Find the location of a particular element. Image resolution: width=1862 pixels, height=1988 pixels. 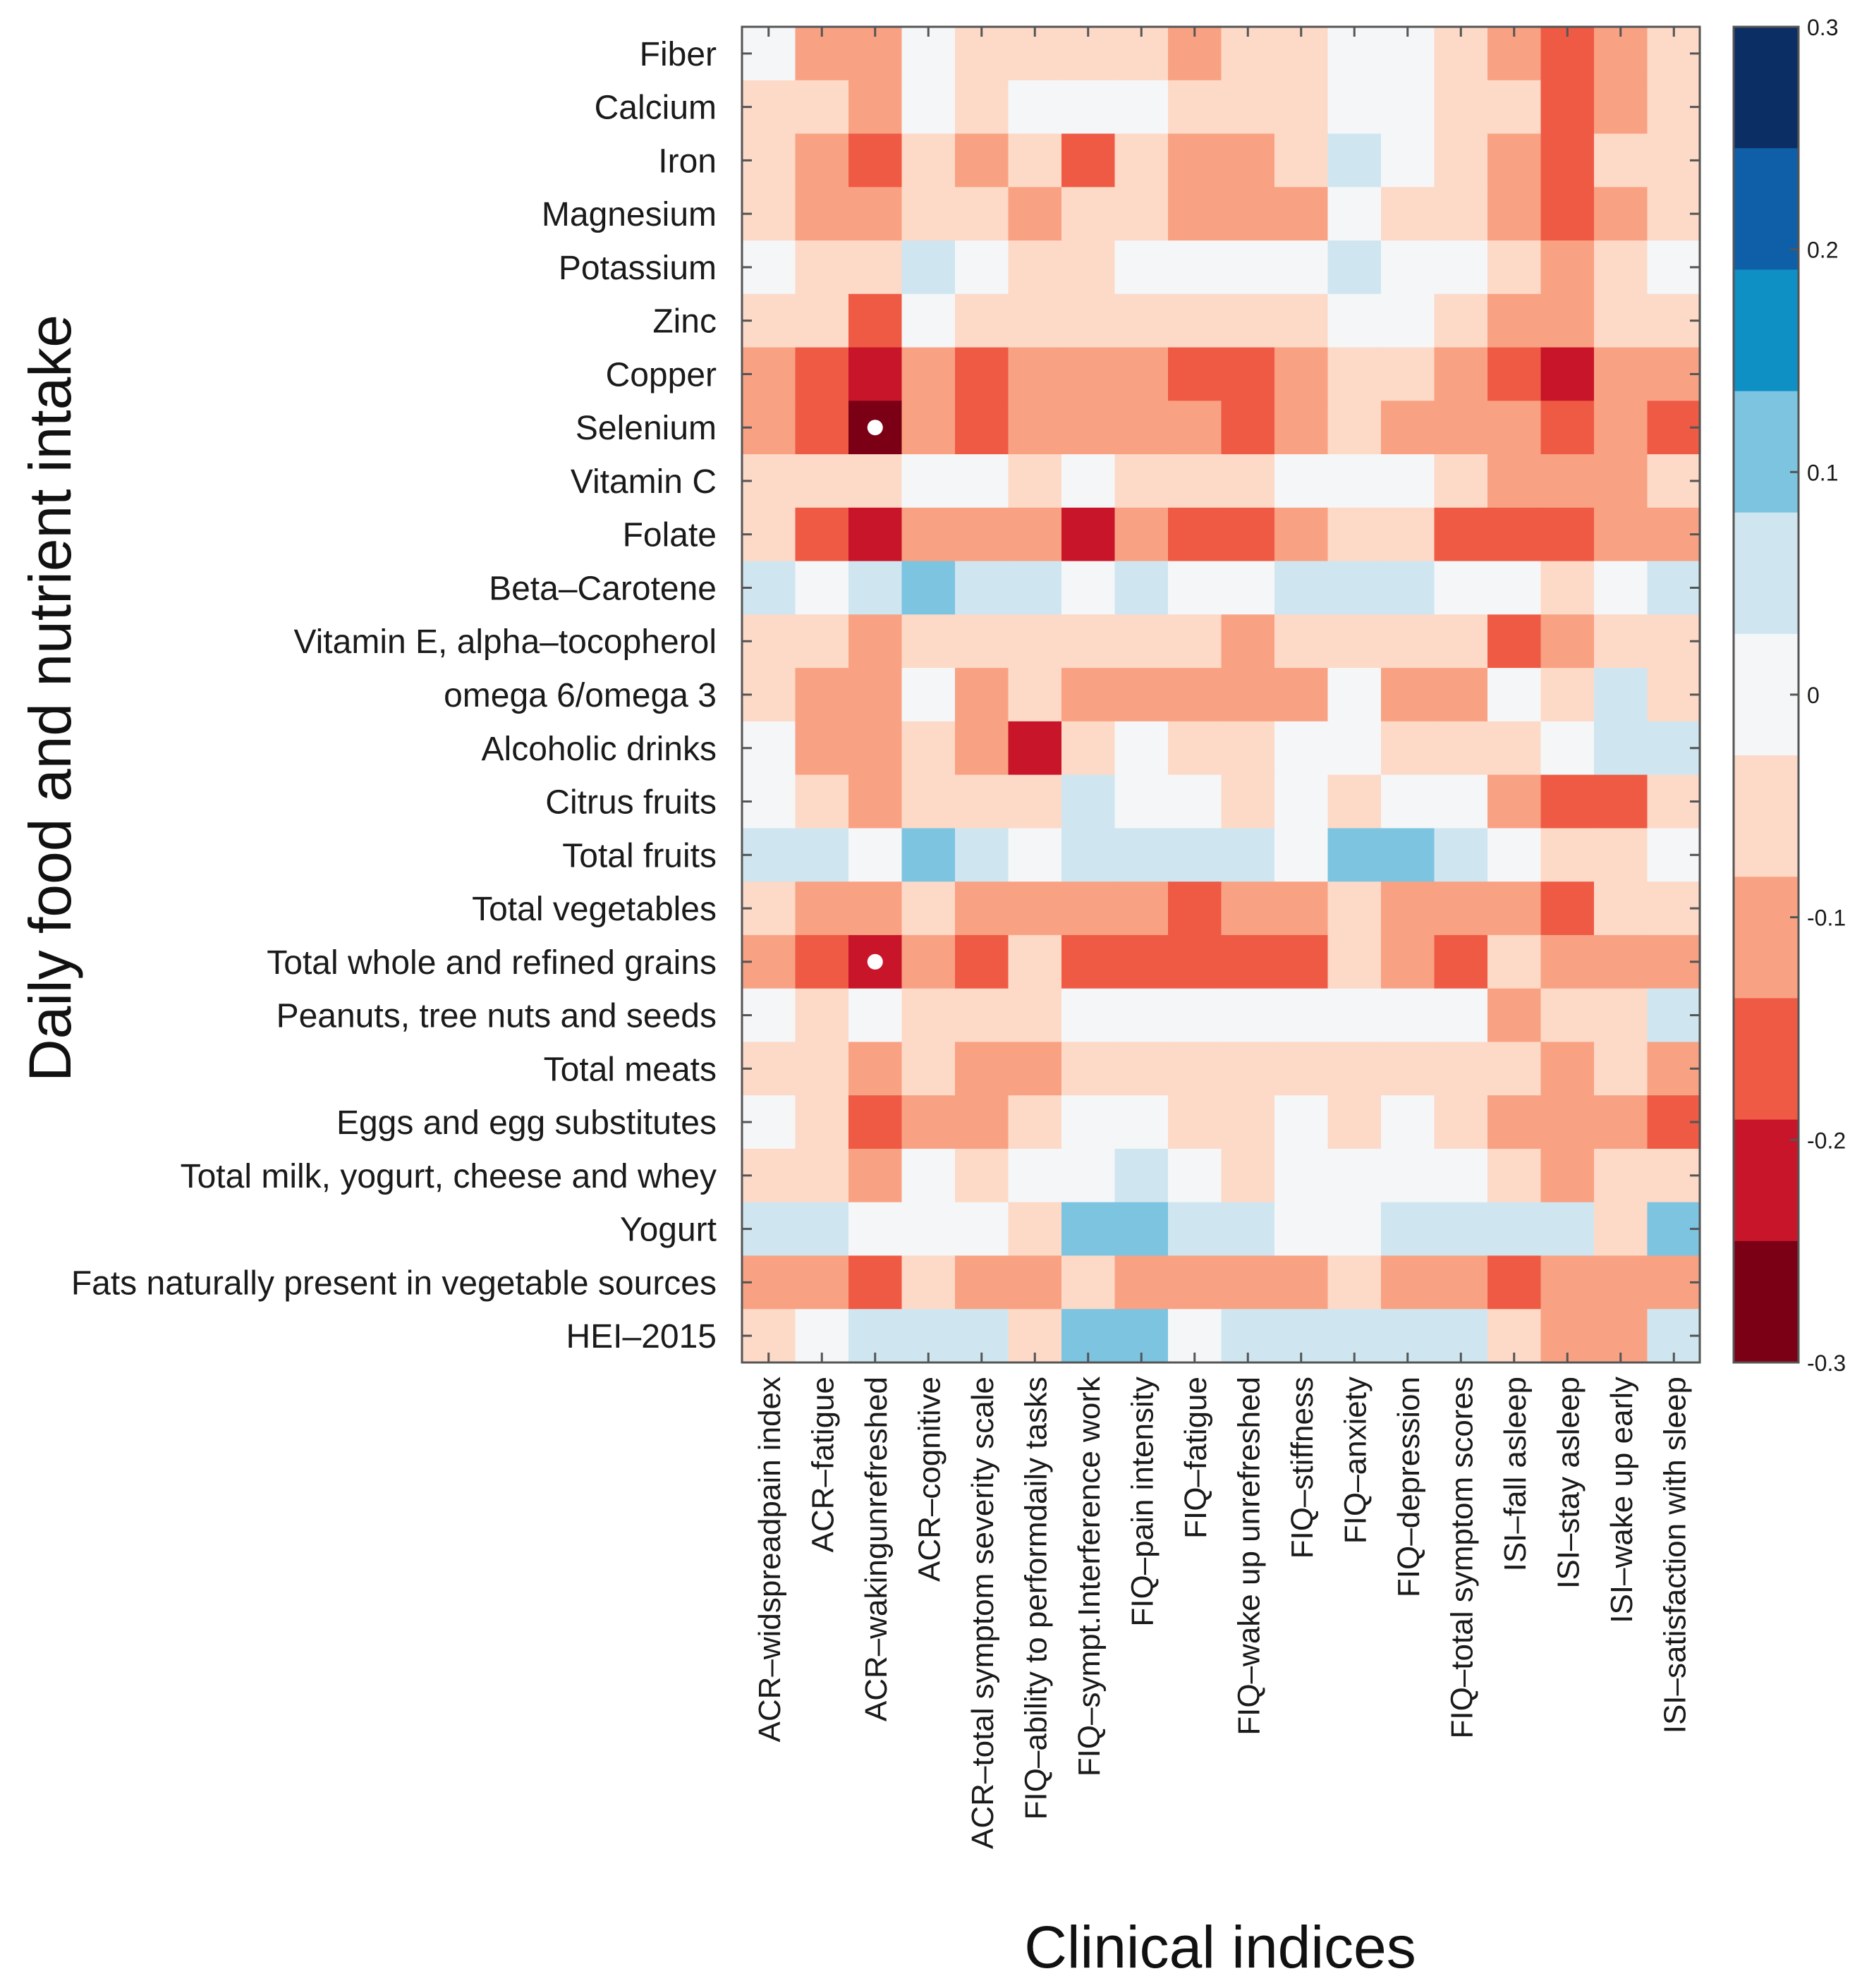

column-label: ACR–fatigue is located at coordinates (823, 1464).